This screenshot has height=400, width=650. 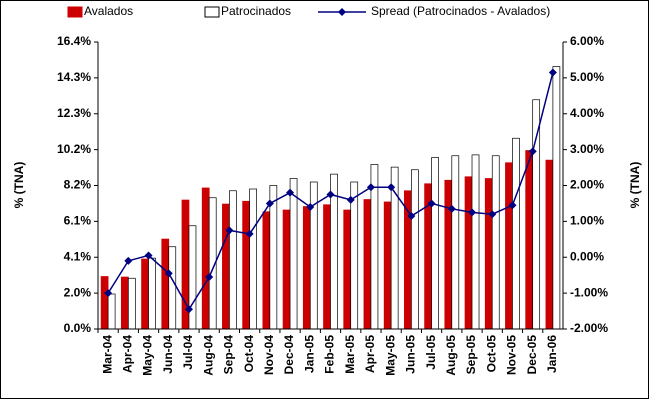 What do you see at coordinates (148, 355) in the screenshot?
I see `x-tick-label: May-04` at bounding box center [148, 355].